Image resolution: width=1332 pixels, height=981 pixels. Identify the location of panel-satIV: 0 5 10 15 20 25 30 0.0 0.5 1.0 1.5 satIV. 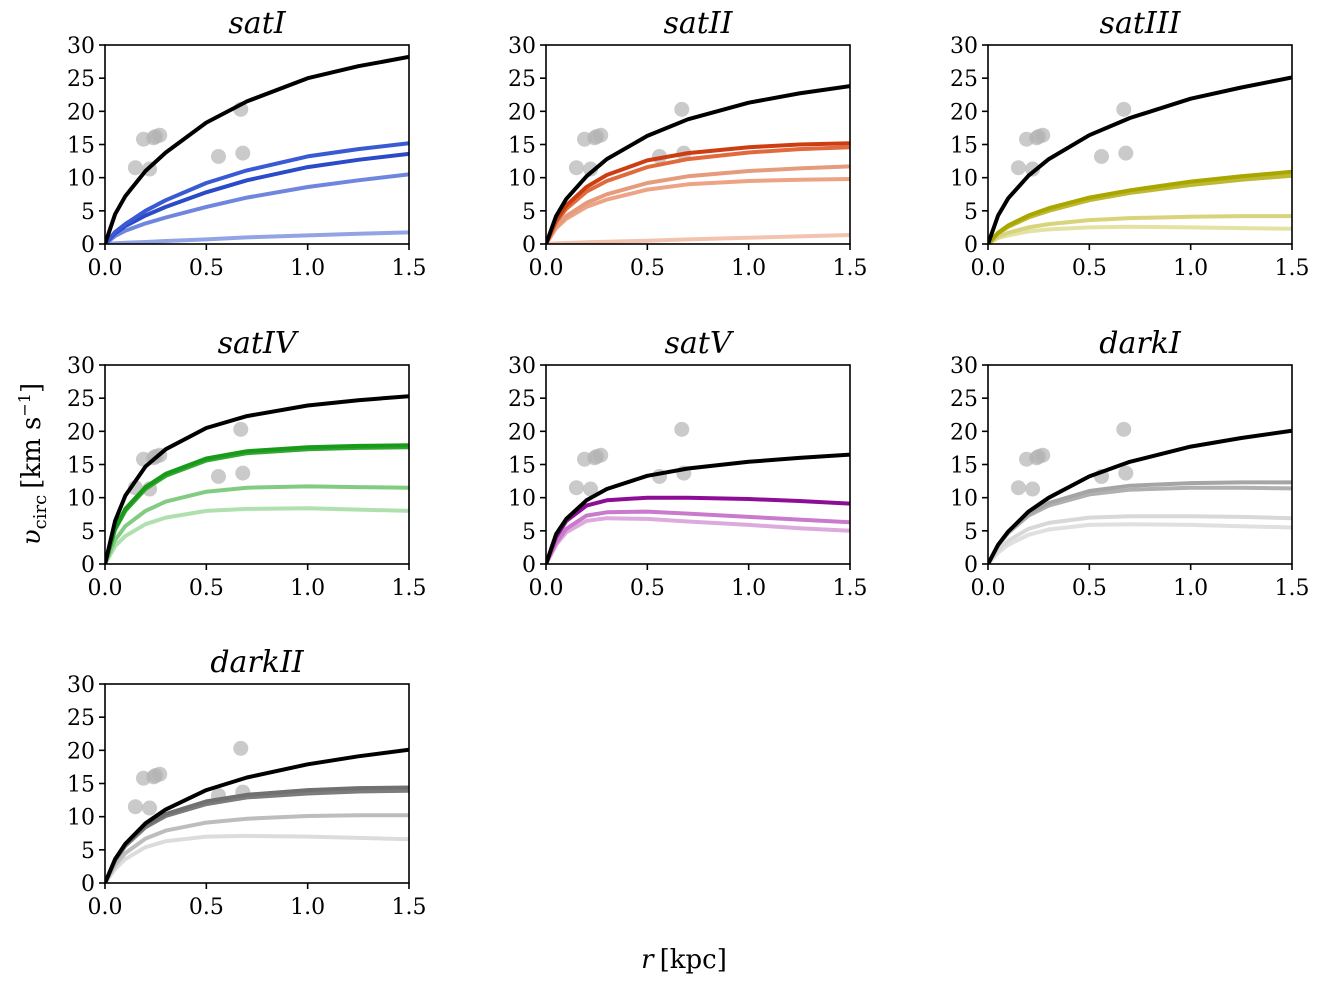
(247, 463).